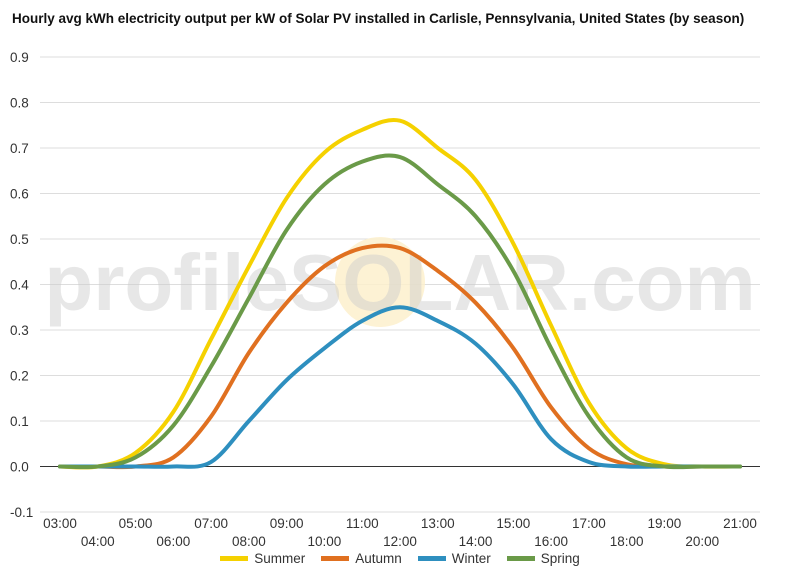 The width and height of the screenshot is (800, 570). Describe the element at coordinates (702, 541) in the screenshot. I see `x-tick-label: 20:00` at that location.